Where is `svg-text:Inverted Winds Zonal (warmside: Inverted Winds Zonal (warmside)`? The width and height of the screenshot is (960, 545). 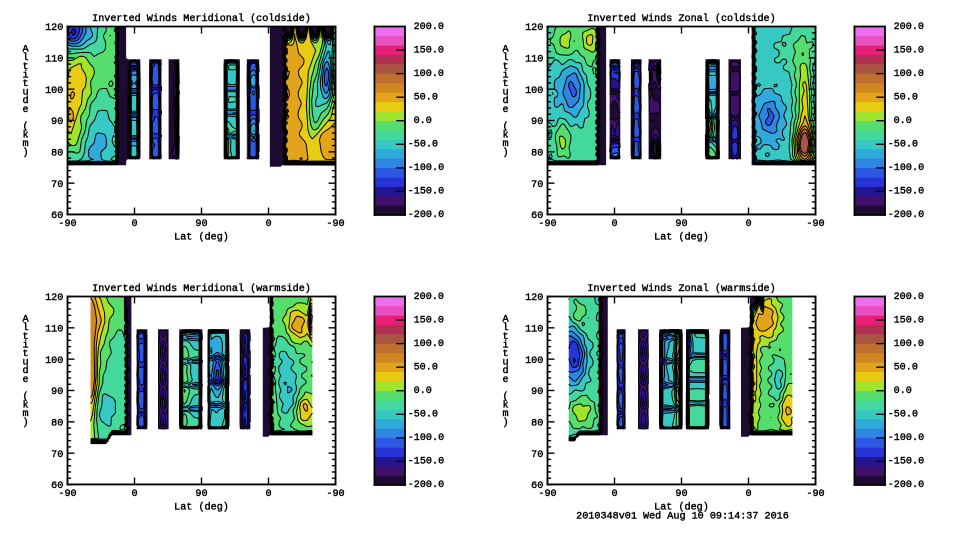 svg-text:Inverted Winds Zonal (warmside: Inverted Winds Zonal (warmside) is located at coordinates (681, 289).